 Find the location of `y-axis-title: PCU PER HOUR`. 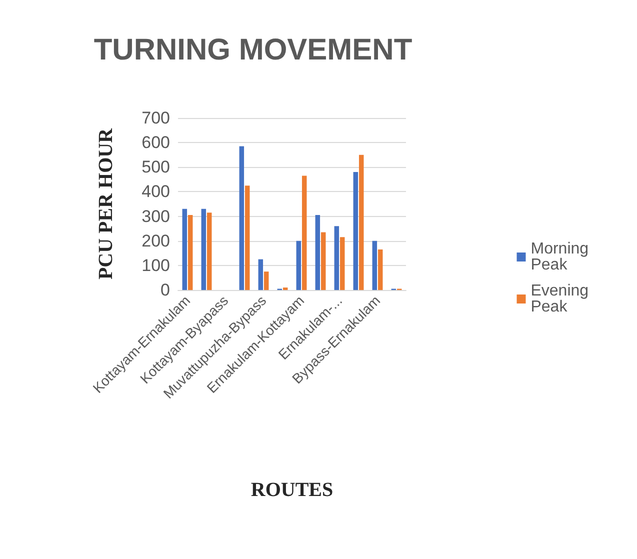

y-axis-title: PCU PER HOUR is located at coordinates (106, 204).